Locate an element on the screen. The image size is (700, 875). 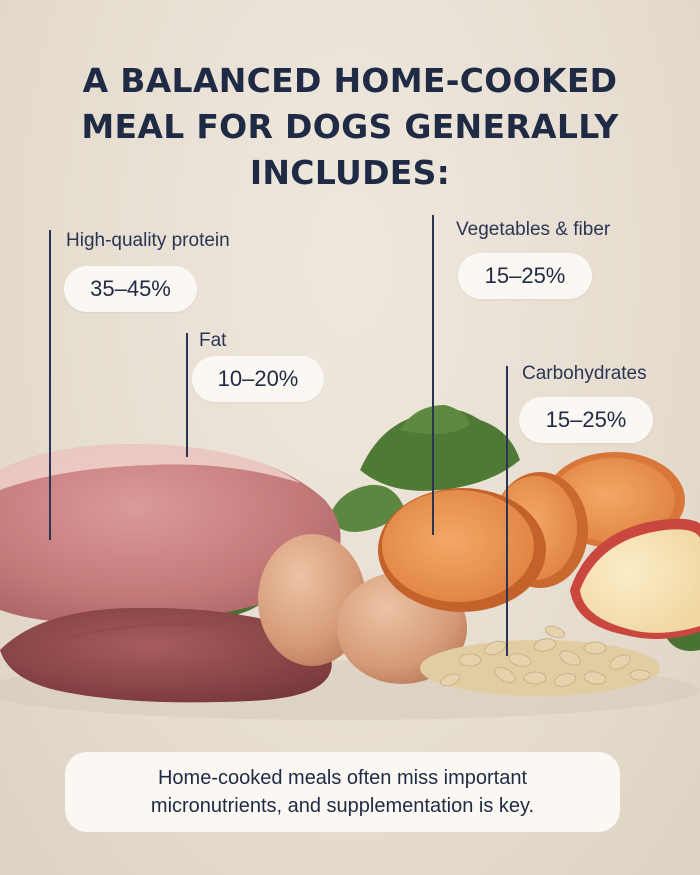
vegetables-percentage-badge: 15–25% is located at coordinates (525, 276).